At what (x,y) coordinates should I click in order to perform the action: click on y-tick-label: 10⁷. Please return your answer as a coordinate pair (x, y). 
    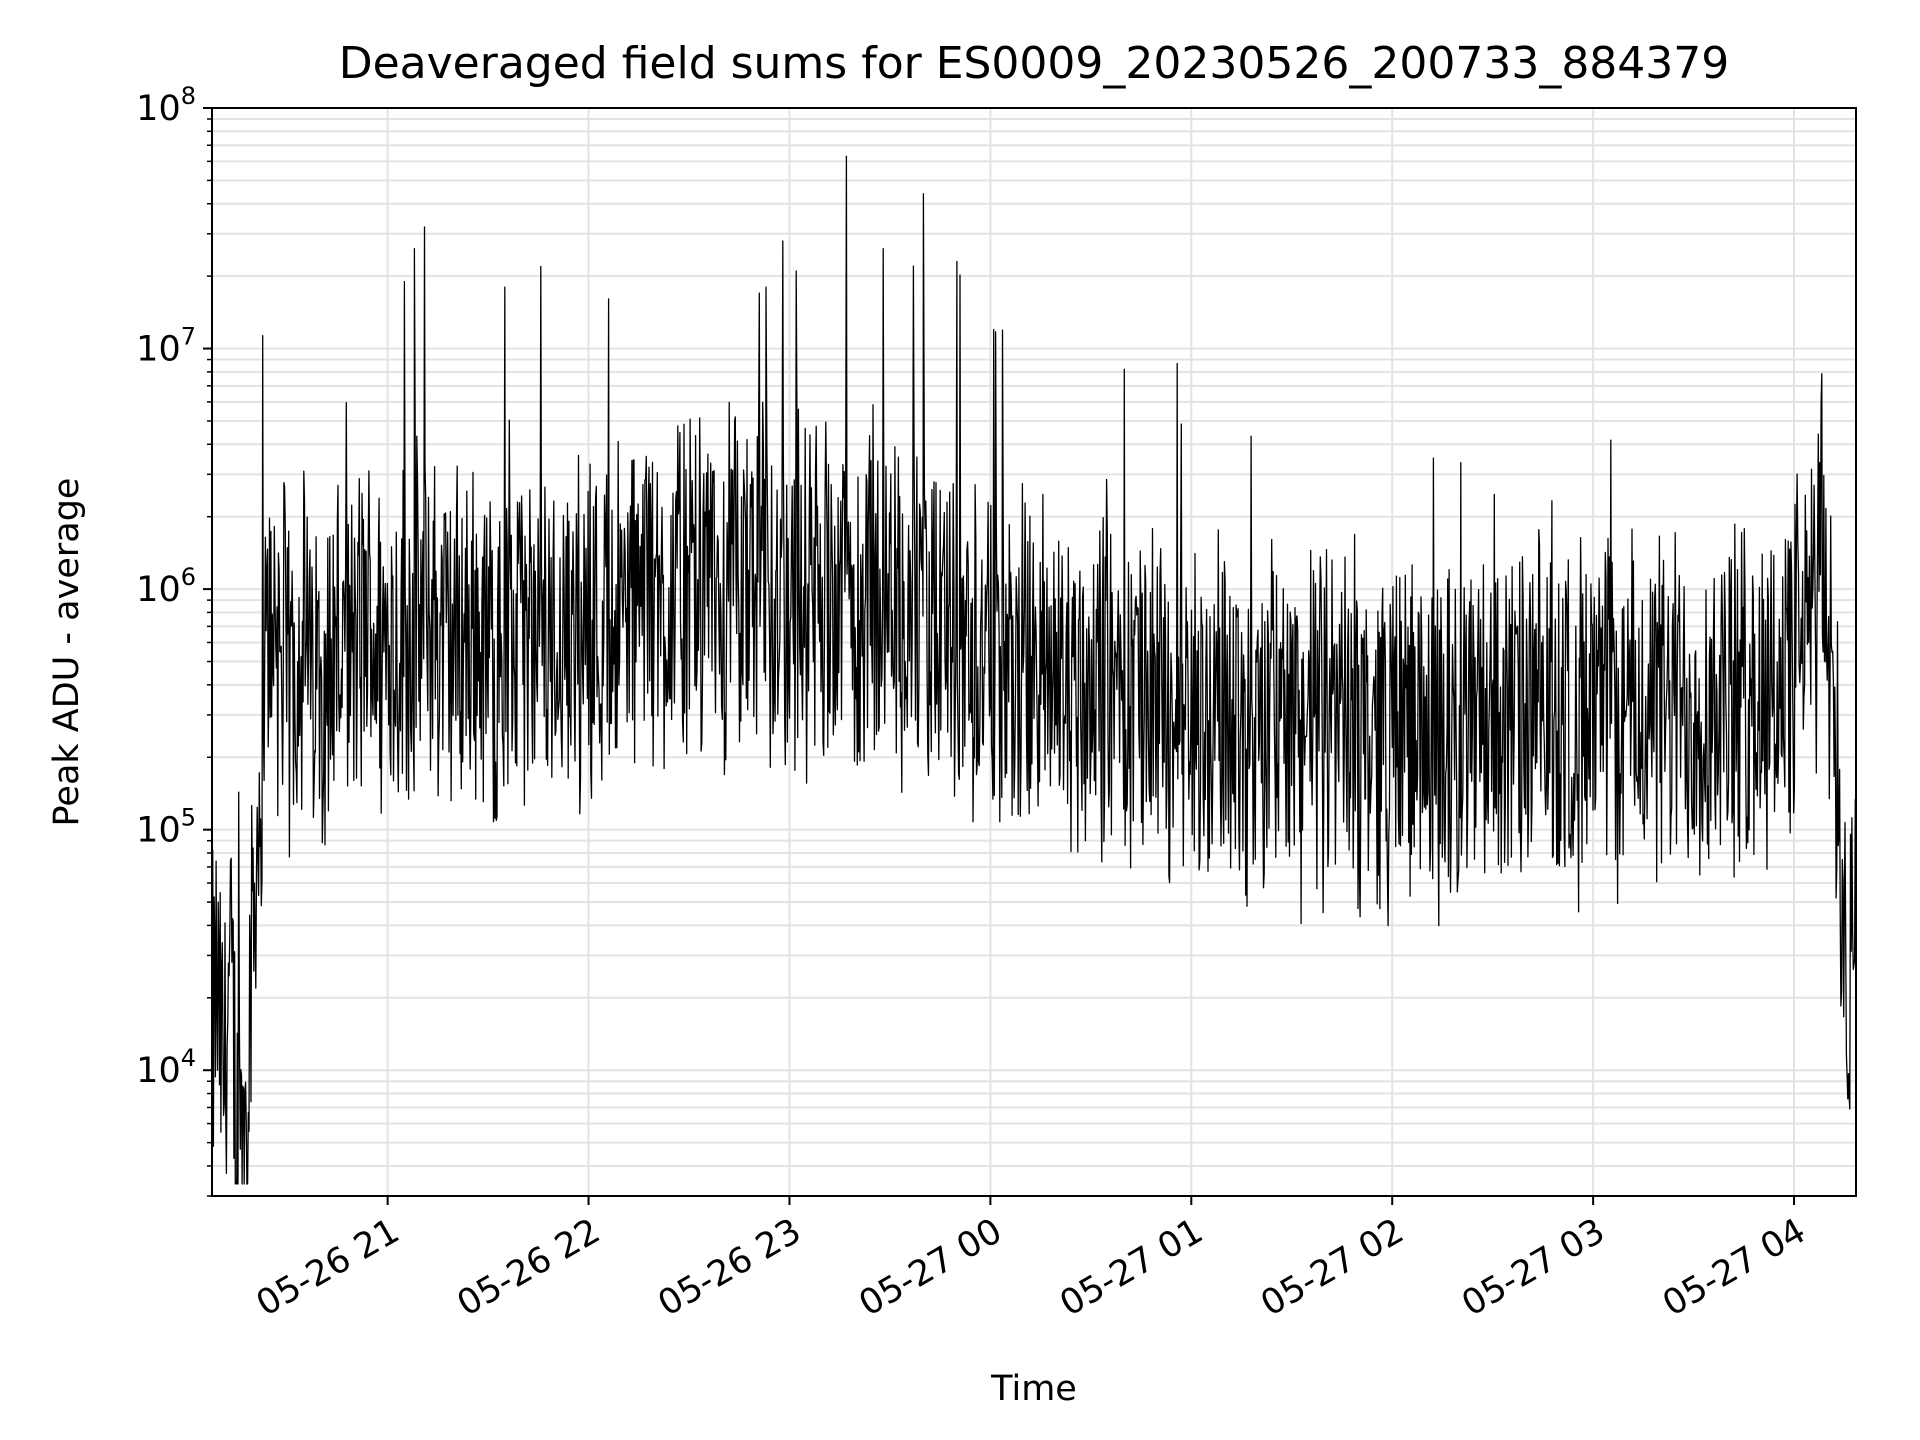
    Looking at the image, I should click on (166, 346).